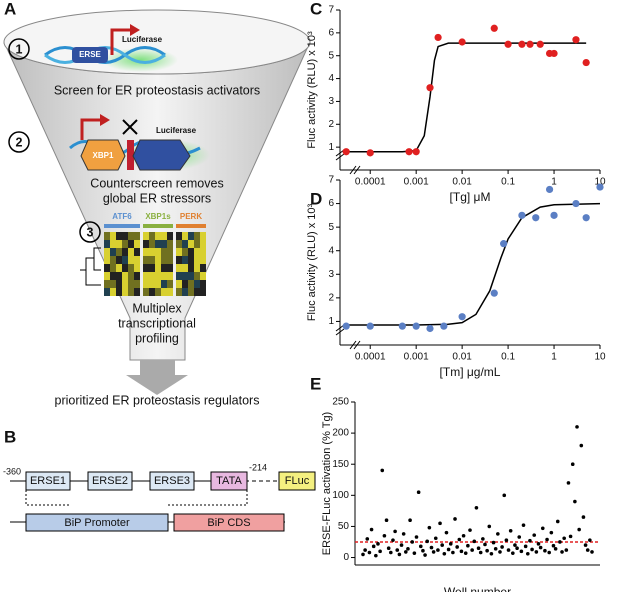 Image resolution: width=617 pixels, height=592 pixels. I want to click on y-tick-label: 5, so click(331, 55).